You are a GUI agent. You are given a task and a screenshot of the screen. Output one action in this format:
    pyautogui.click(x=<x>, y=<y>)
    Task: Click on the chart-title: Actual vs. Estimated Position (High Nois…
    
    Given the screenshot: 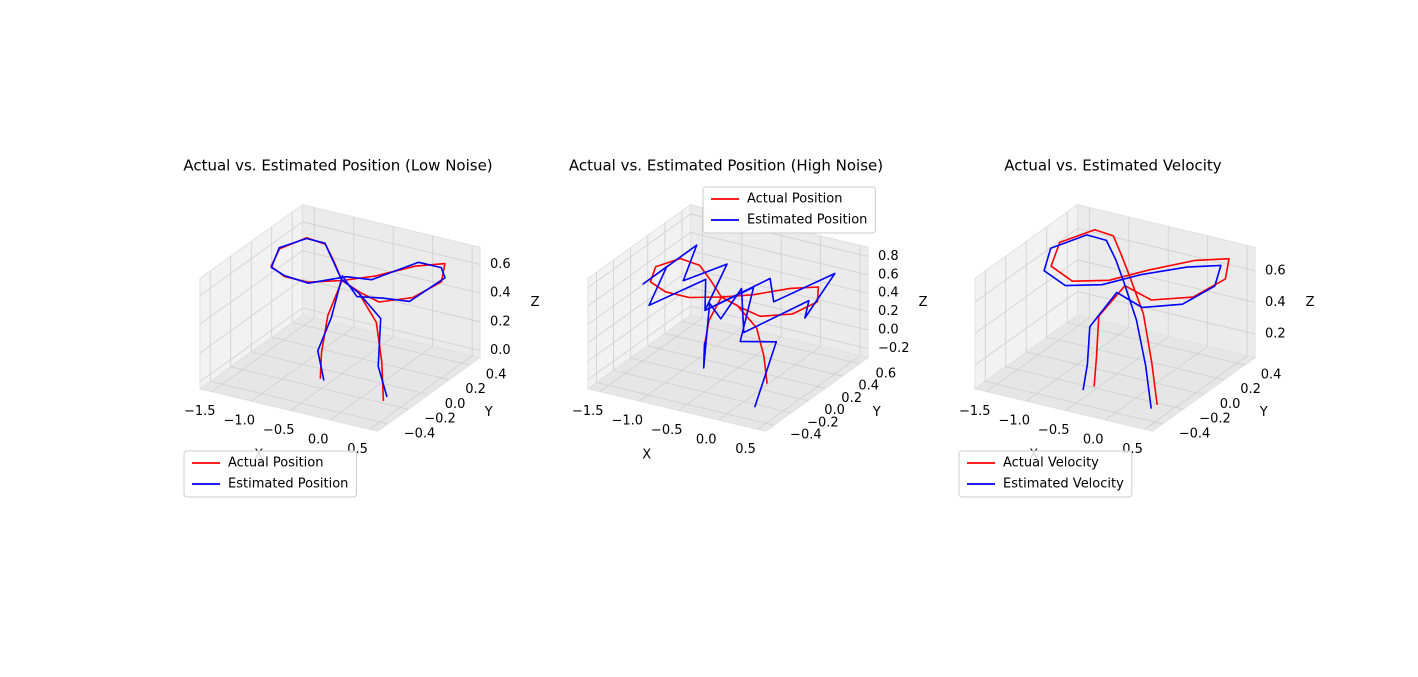 What is the action you would take?
    pyautogui.click(x=726, y=166)
    